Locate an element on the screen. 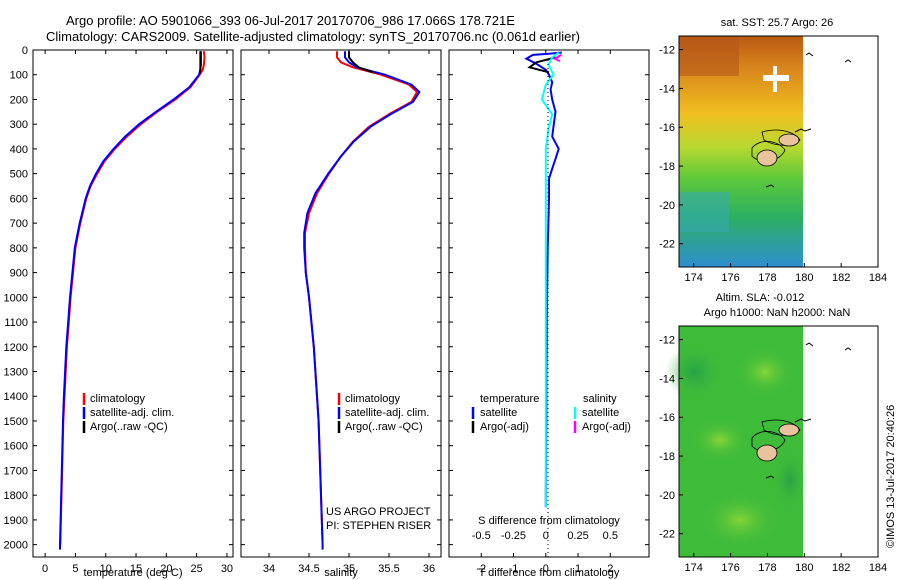 Image resolution: width=900 pixels, height=580 pixels. y-tick-label: 500 is located at coordinates (19, 175).